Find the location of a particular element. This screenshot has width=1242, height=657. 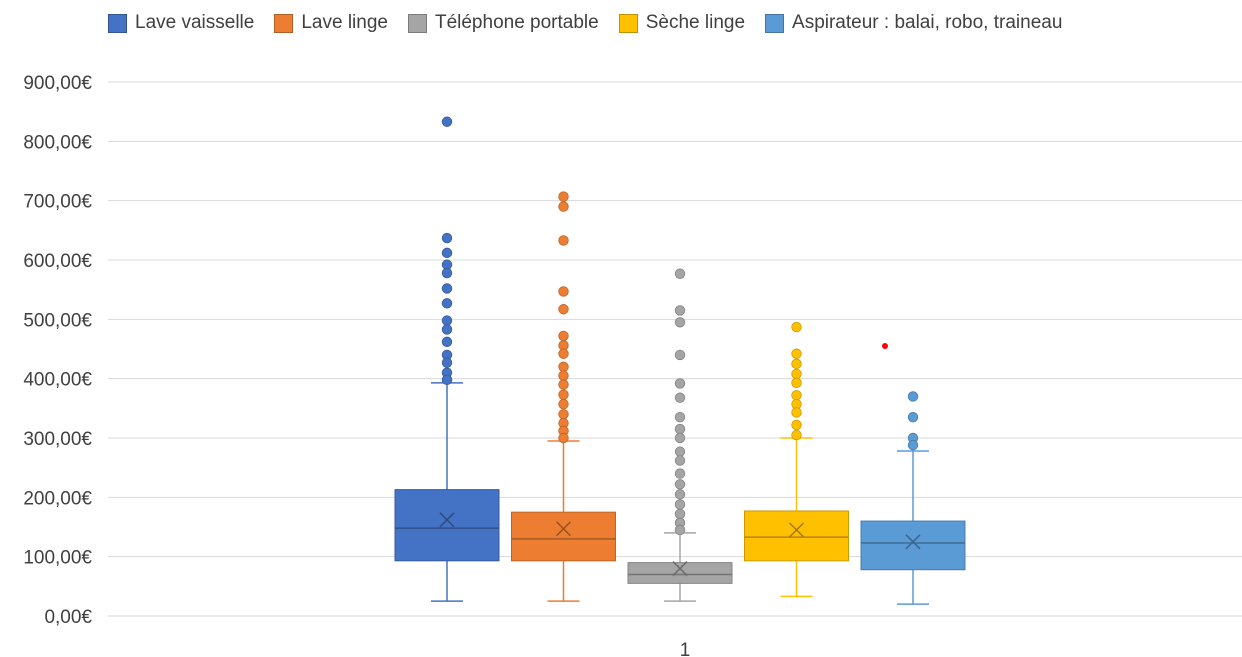

y-tick-label: 900,00€ is located at coordinates (57, 83).